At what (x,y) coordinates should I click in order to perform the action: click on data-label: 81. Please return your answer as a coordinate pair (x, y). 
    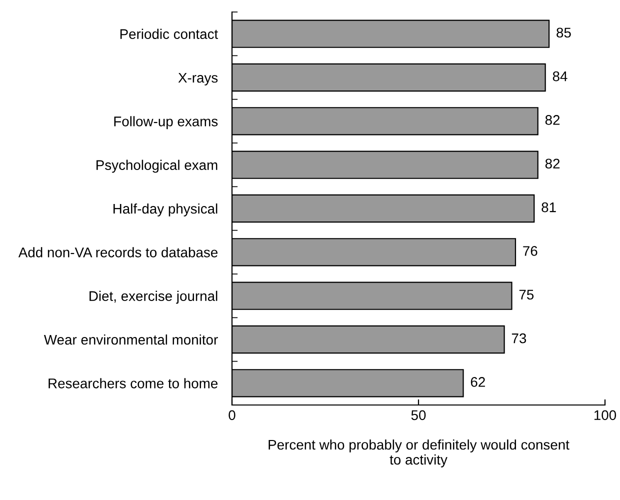
    Looking at the image, I should click on (549, 207).